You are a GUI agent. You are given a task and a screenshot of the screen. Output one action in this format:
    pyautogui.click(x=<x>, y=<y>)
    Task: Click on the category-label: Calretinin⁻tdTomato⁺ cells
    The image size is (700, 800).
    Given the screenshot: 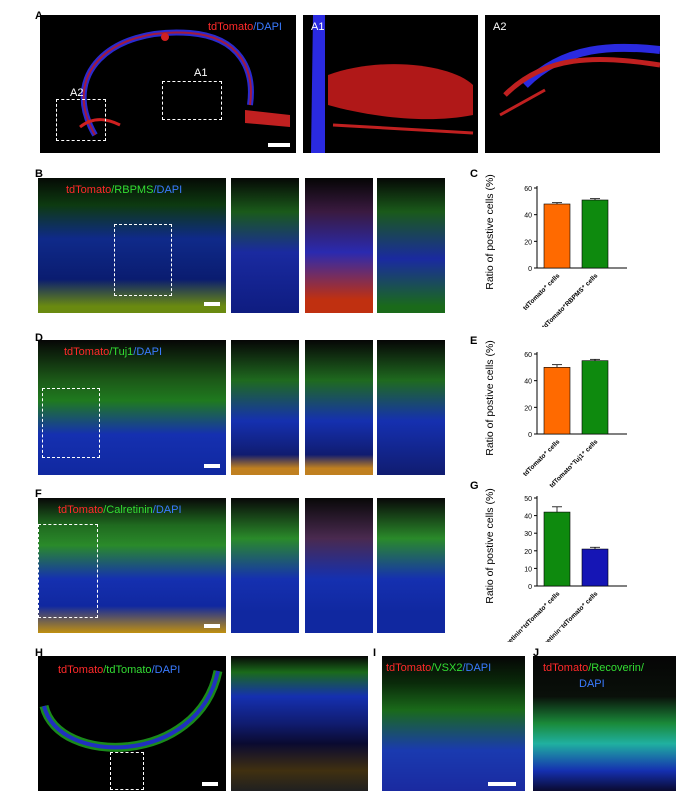 What is the action you would take?
    pyautogui.click(x=567, y=616)
    